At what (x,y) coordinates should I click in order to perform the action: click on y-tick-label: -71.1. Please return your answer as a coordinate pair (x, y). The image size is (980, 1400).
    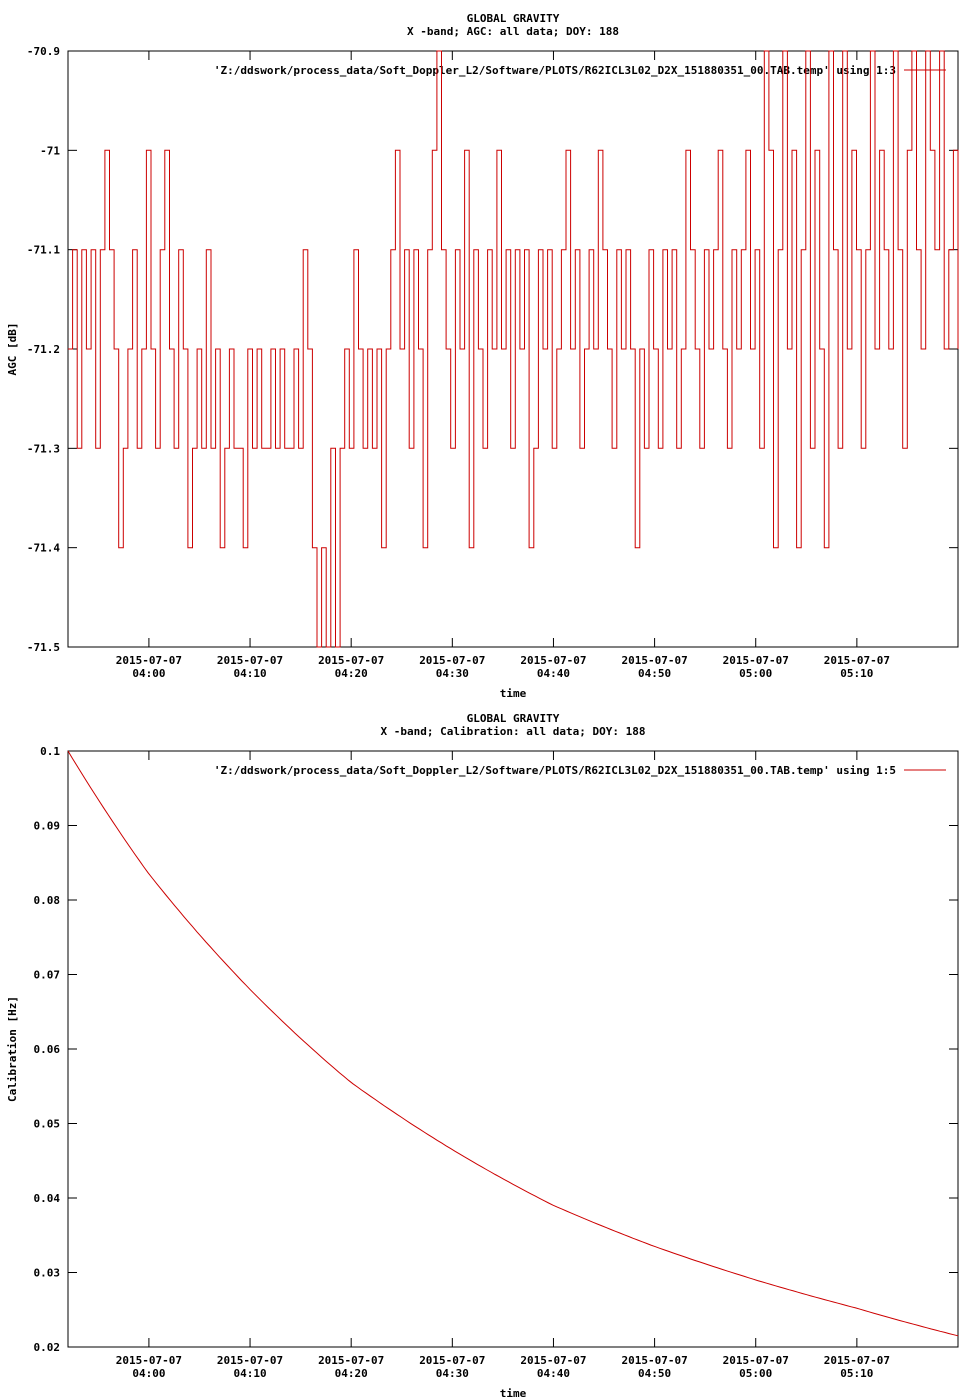
    Looking at the image, I should click on (43, 250).